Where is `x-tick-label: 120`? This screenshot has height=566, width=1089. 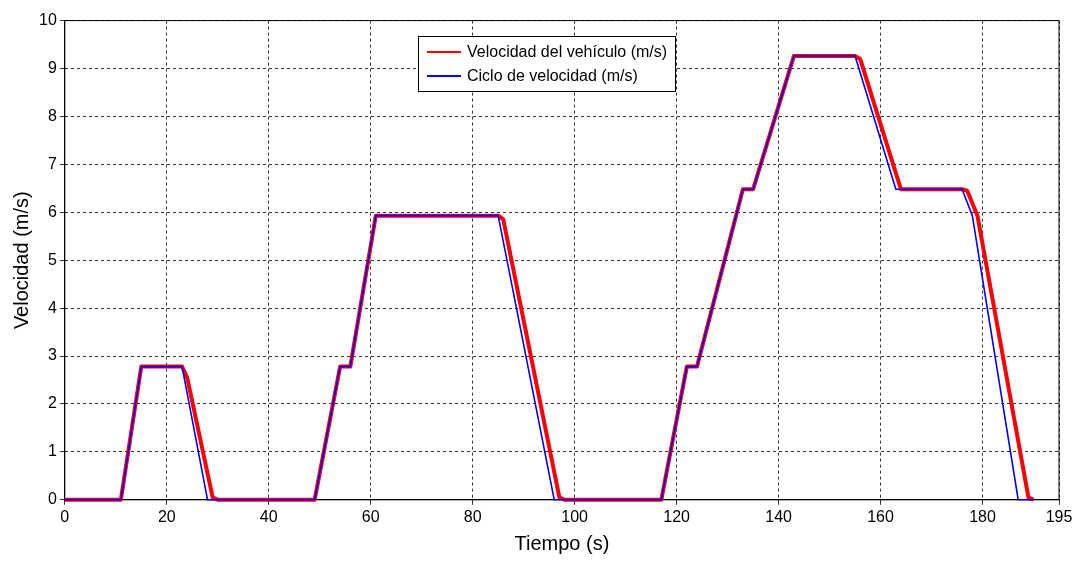 x-tick-label: 120 is located at coordinates (677, 516).